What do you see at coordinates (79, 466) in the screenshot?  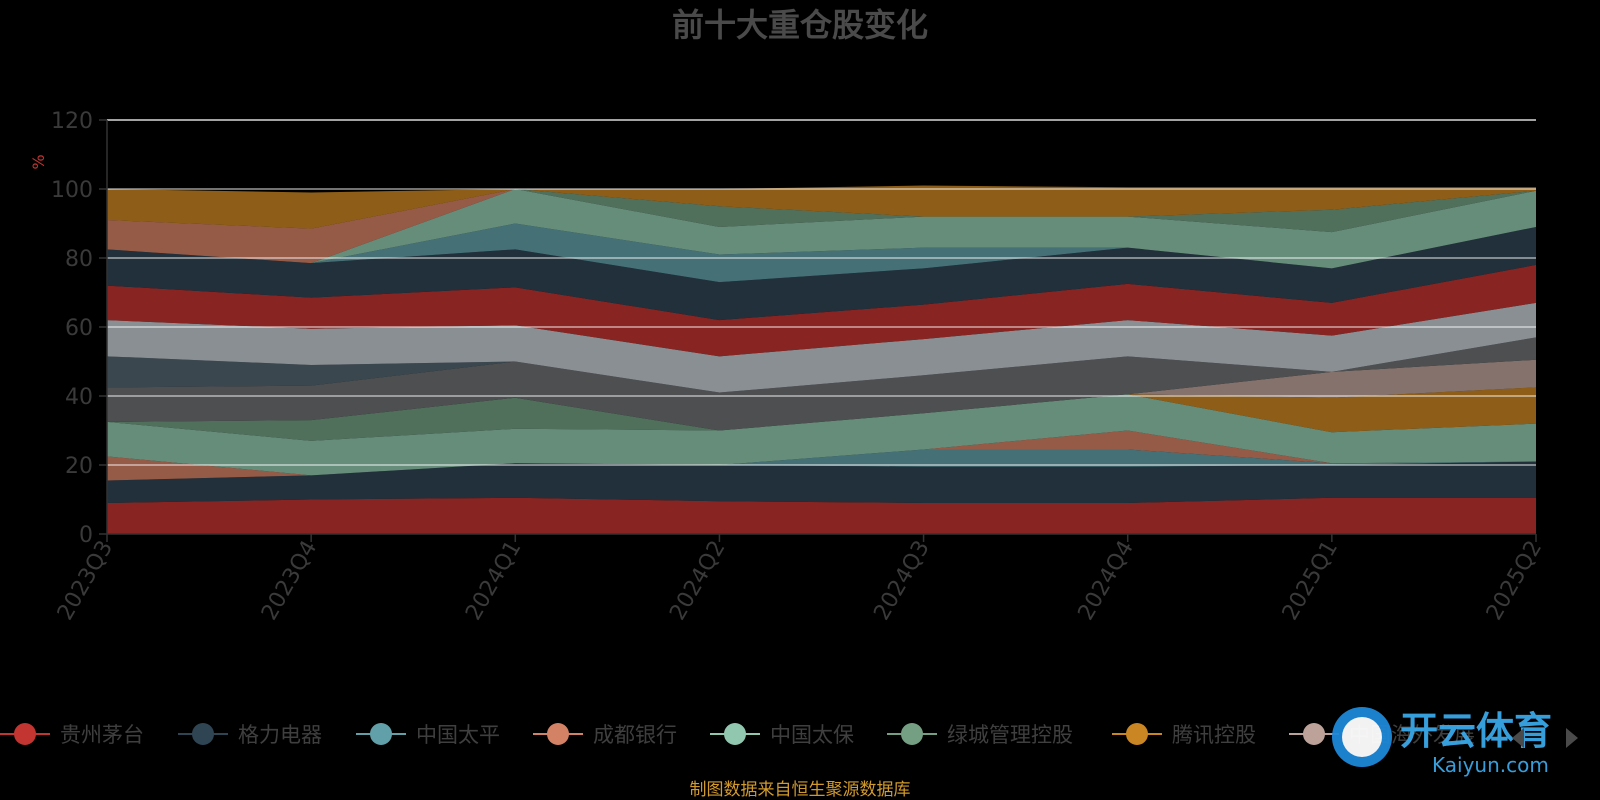 I see `y-tick-label: 20` at bounding box center [79, 466].